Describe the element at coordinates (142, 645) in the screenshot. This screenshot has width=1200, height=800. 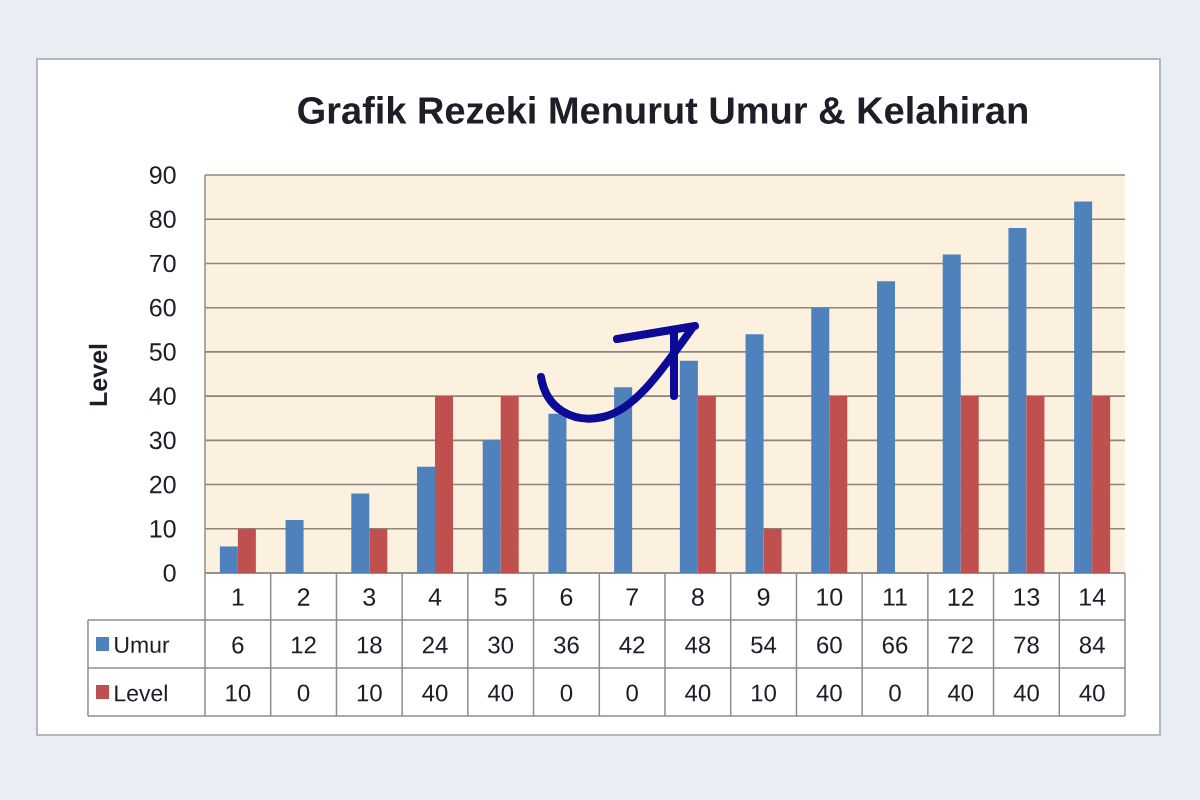
I see `legend-label: Umur` at that location.